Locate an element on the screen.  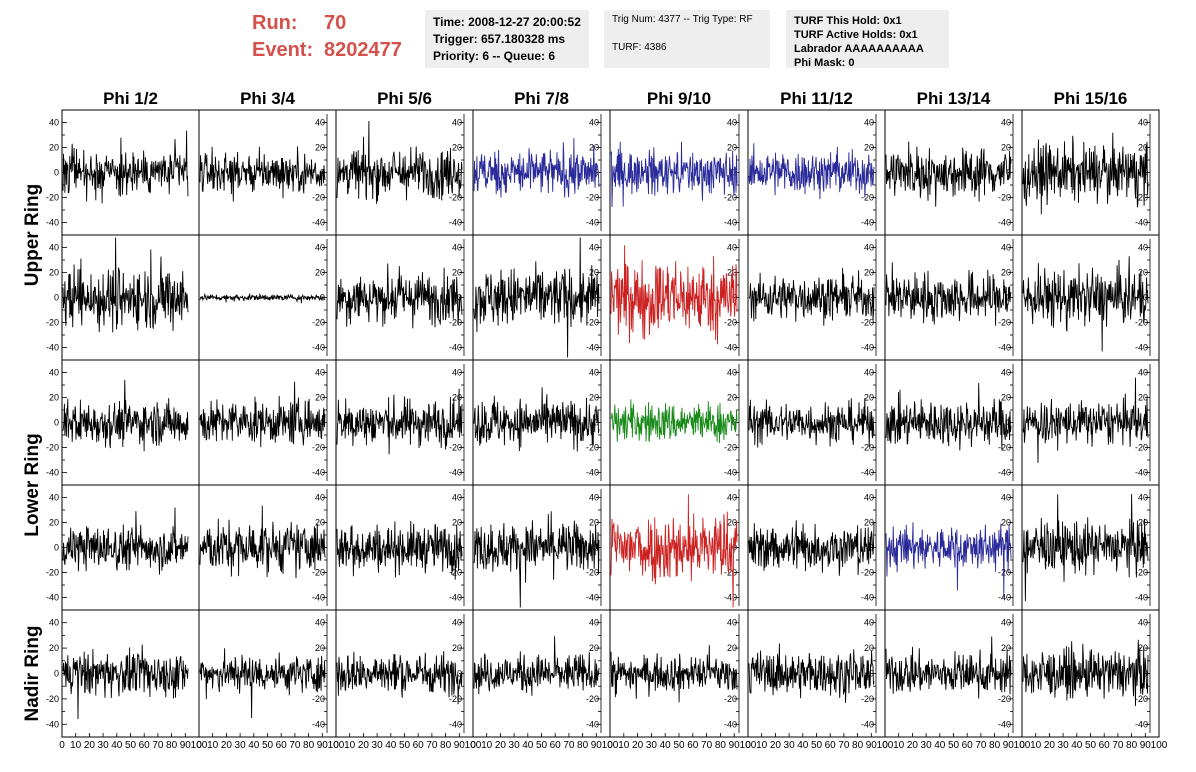
phi-mask-text: Phi Mask: 0 is located at coordinates (824, 63).